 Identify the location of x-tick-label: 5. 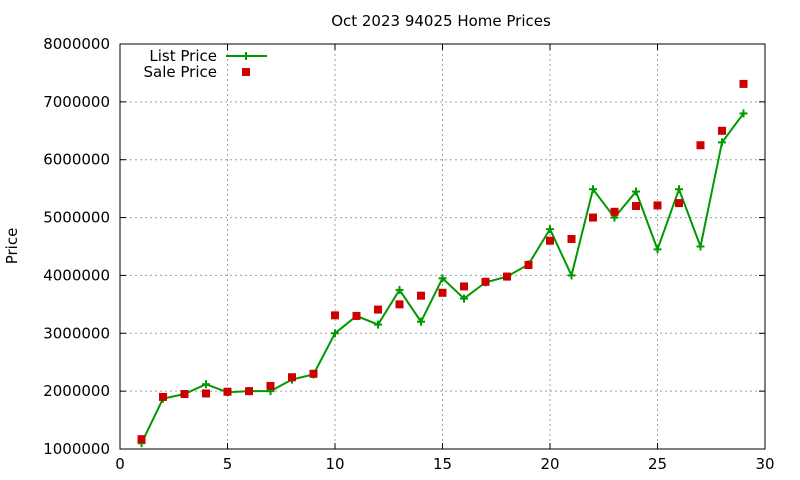
(228, 464).